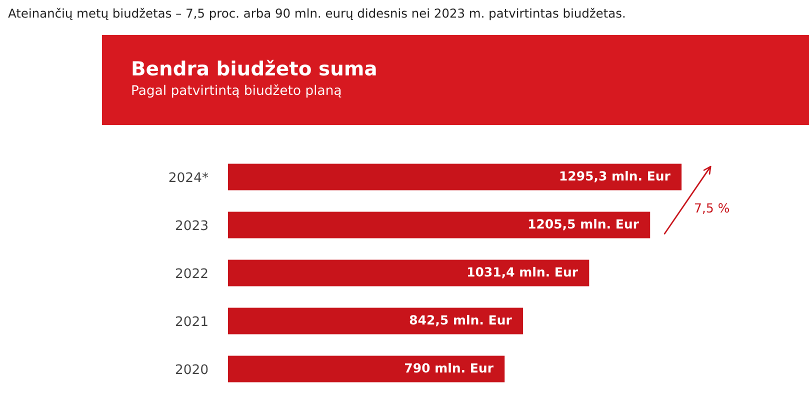 The width and height of the screenshot is (809, 395). What do you see at coordinates (192, 273) in the screenshot?
I see `y-tick-label: 2022` at bounding box center [192, 273].